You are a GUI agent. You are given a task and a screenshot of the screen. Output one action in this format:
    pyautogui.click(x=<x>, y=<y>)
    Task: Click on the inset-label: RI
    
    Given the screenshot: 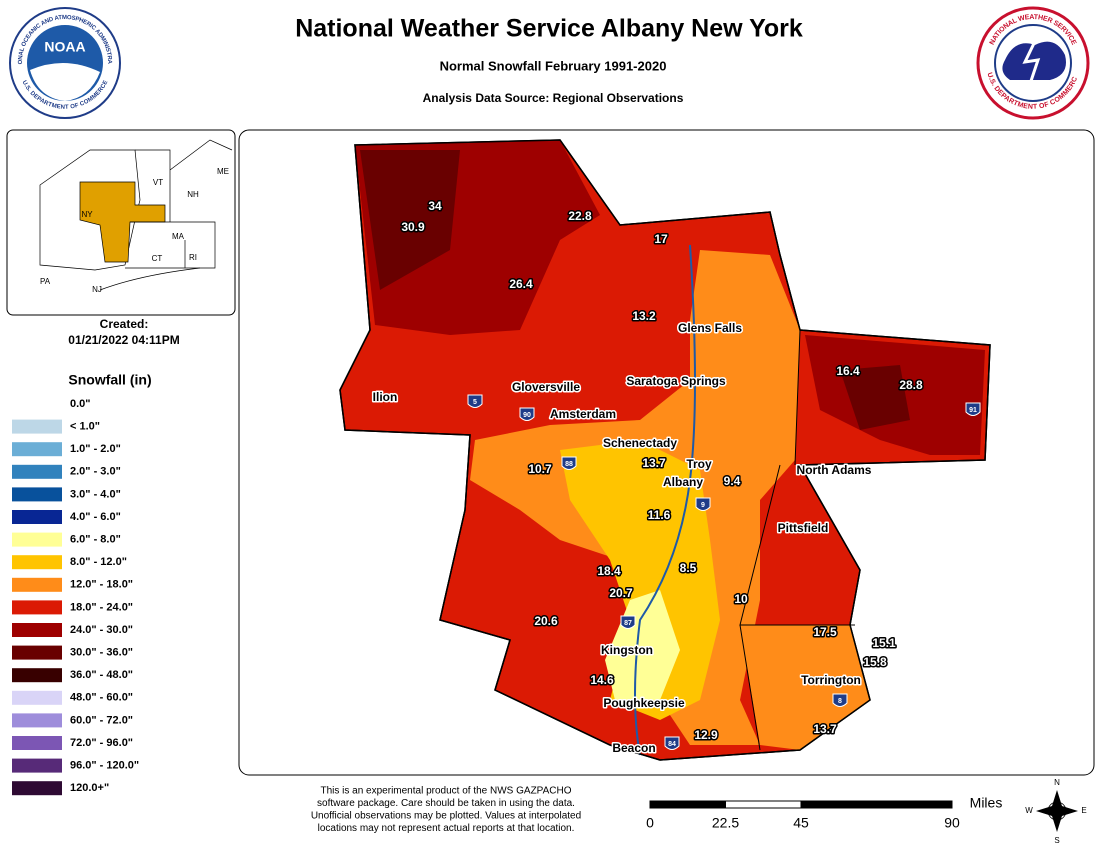 What is the action you would take?
    pyautogui.click(x=193, y=257)
    